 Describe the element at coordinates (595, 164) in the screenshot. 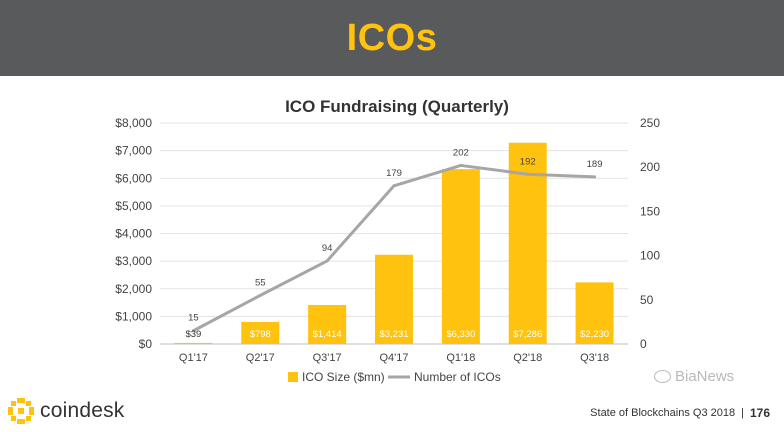

I see `line-value-label: 189` at that location.